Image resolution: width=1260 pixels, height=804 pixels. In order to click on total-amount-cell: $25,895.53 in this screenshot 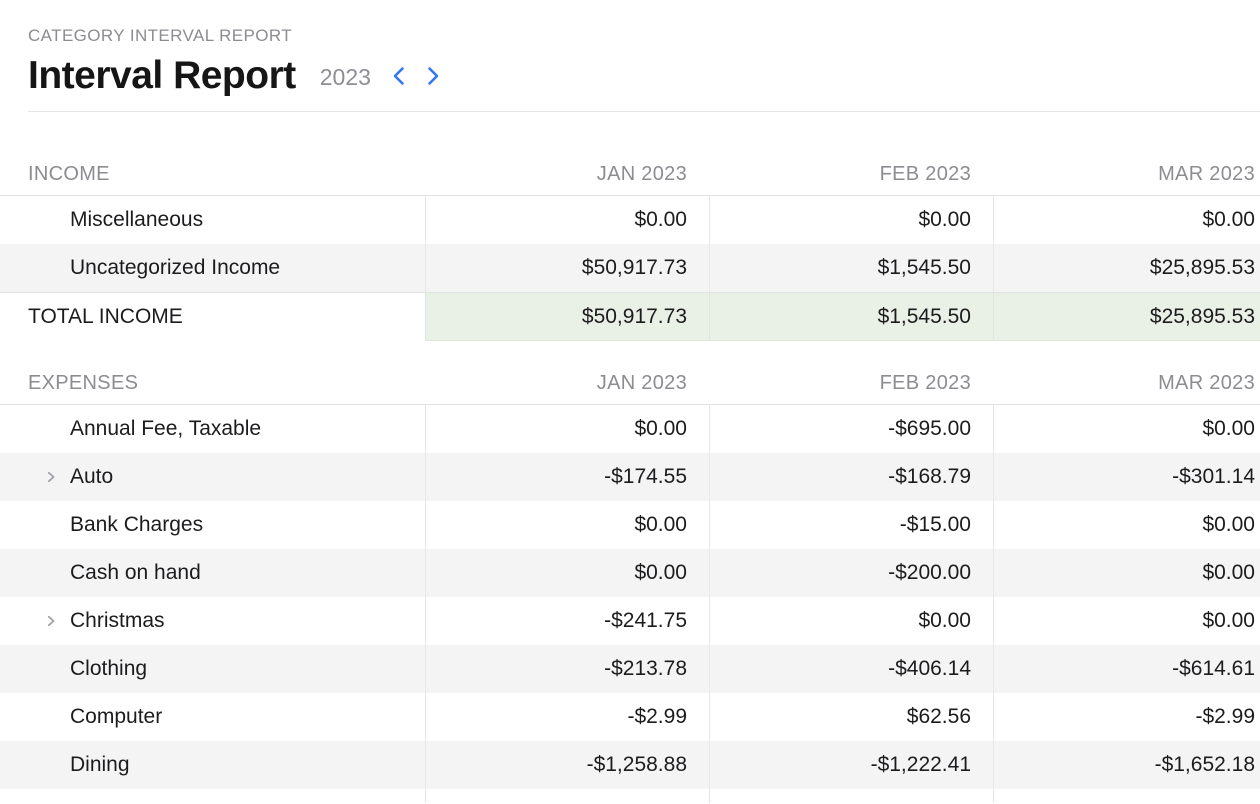, I will do `click(1126, 317)`.